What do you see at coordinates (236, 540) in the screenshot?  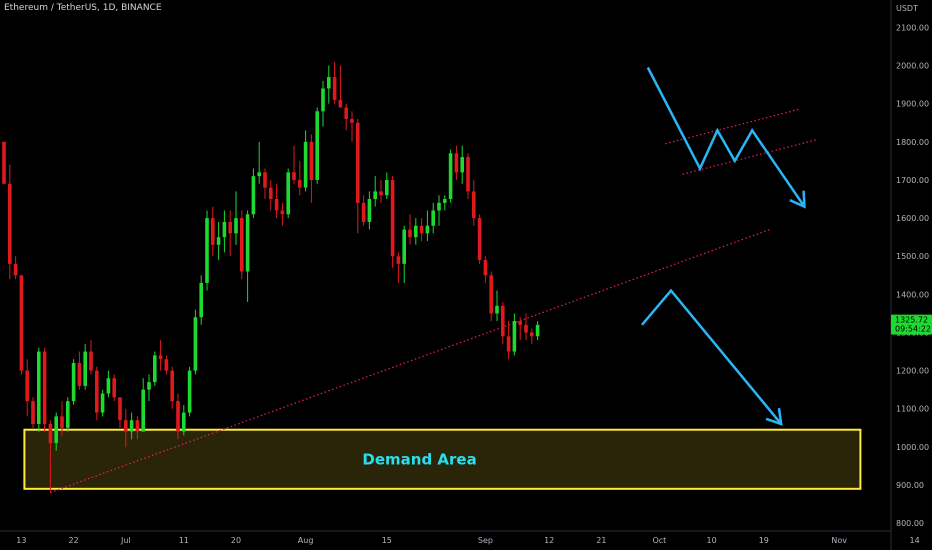 I see `x-tick-label: 20` at bounding box center [236, 540].